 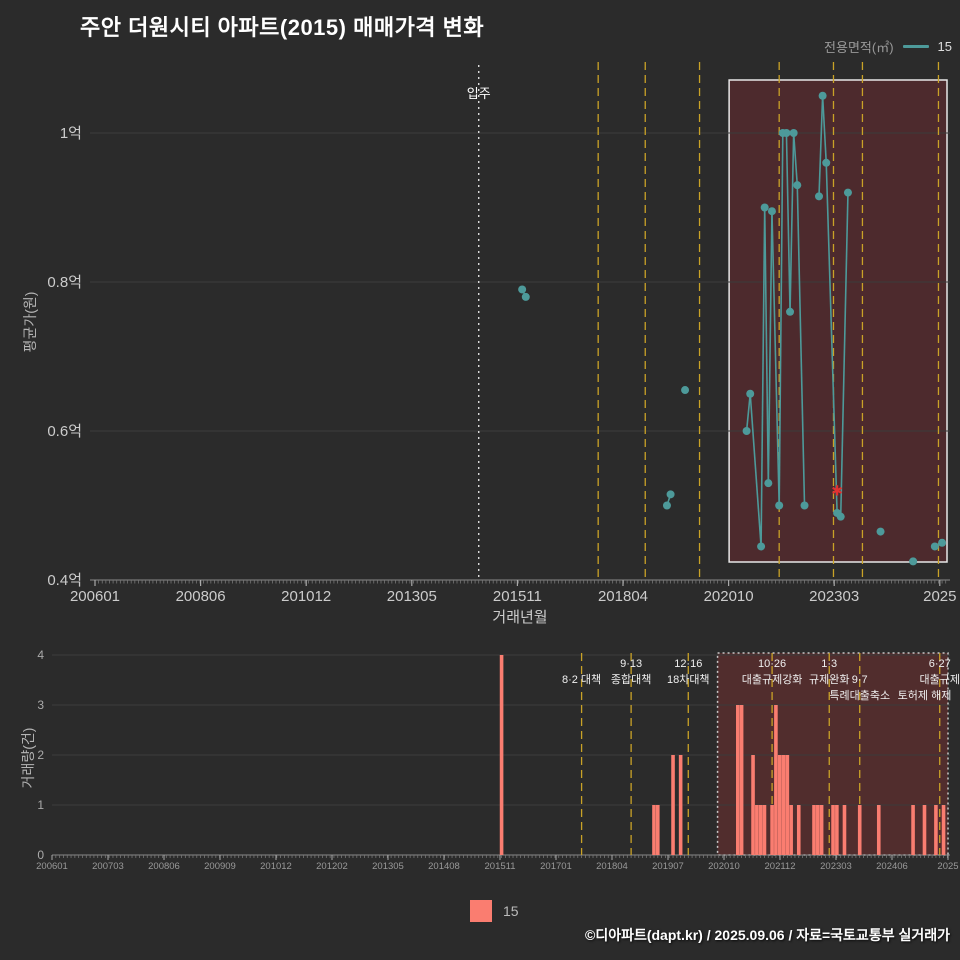 I want to click on price-red-marker: ✱, so click(x=837, y=491).